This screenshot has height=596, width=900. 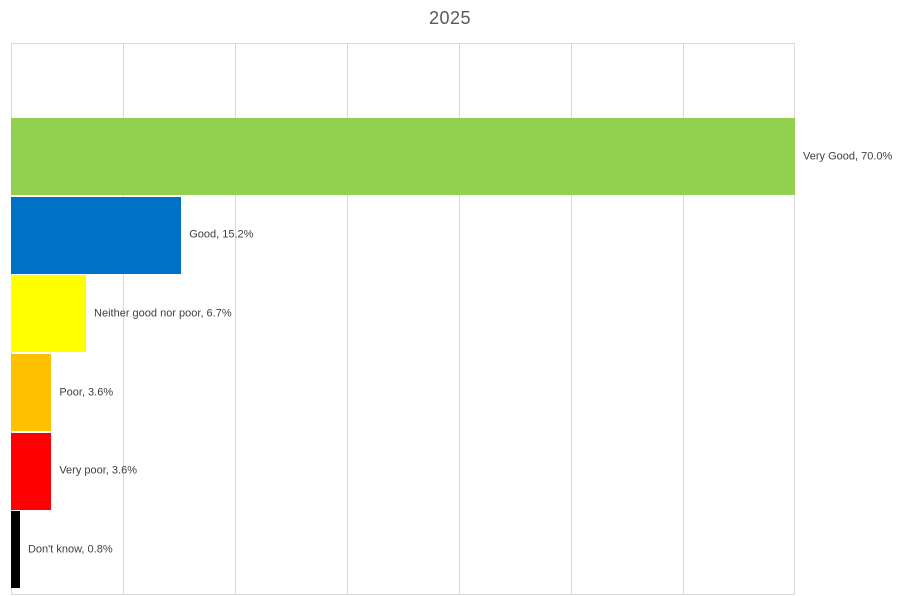 I want to click on bar-label-very-good: Very Good, 70.0%, so click(x=848, y=156).